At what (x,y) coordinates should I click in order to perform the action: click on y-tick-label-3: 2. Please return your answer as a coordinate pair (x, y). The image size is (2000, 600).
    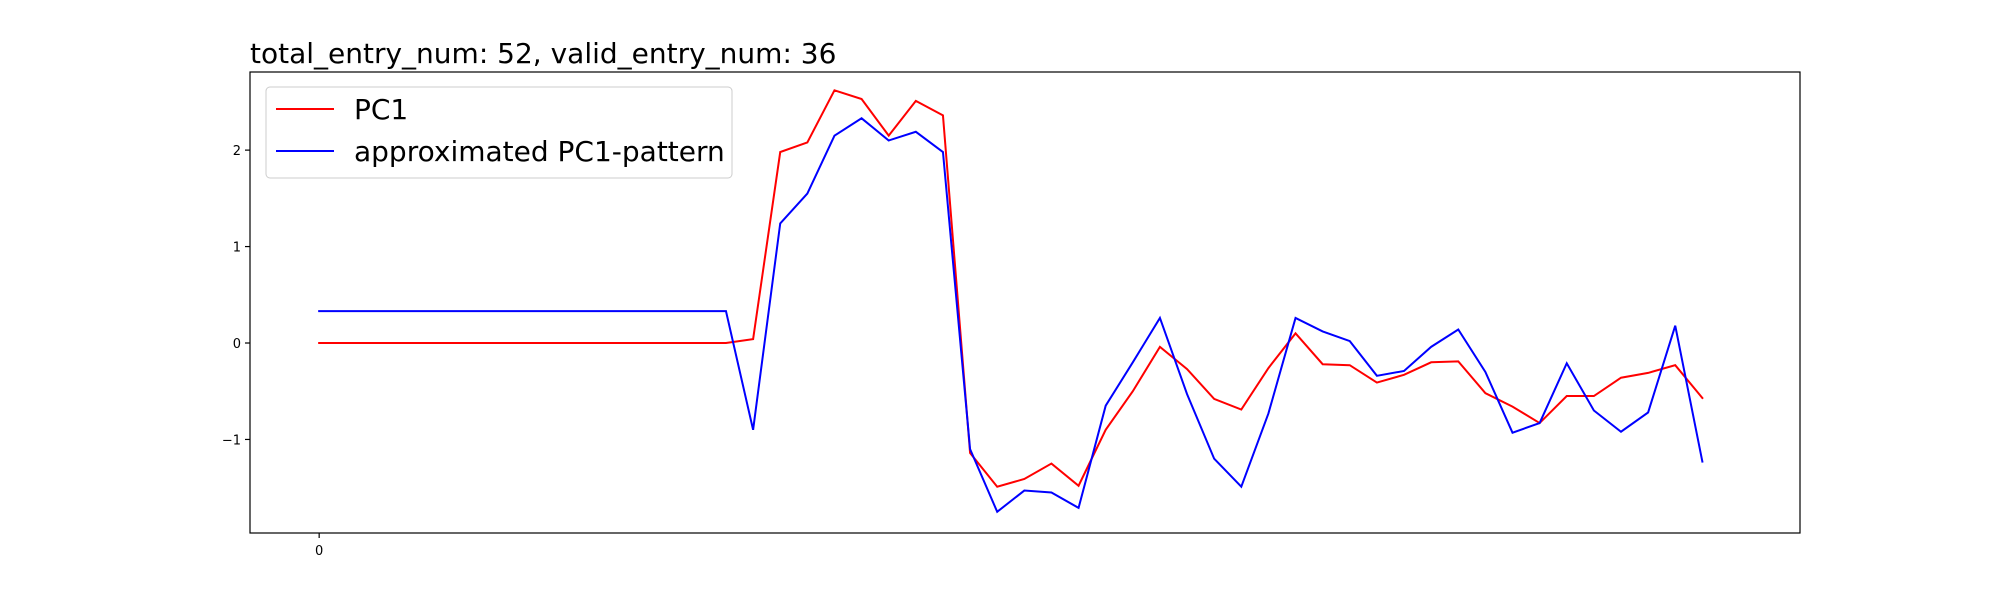
    Looking at the image, I should click on (237, 151).